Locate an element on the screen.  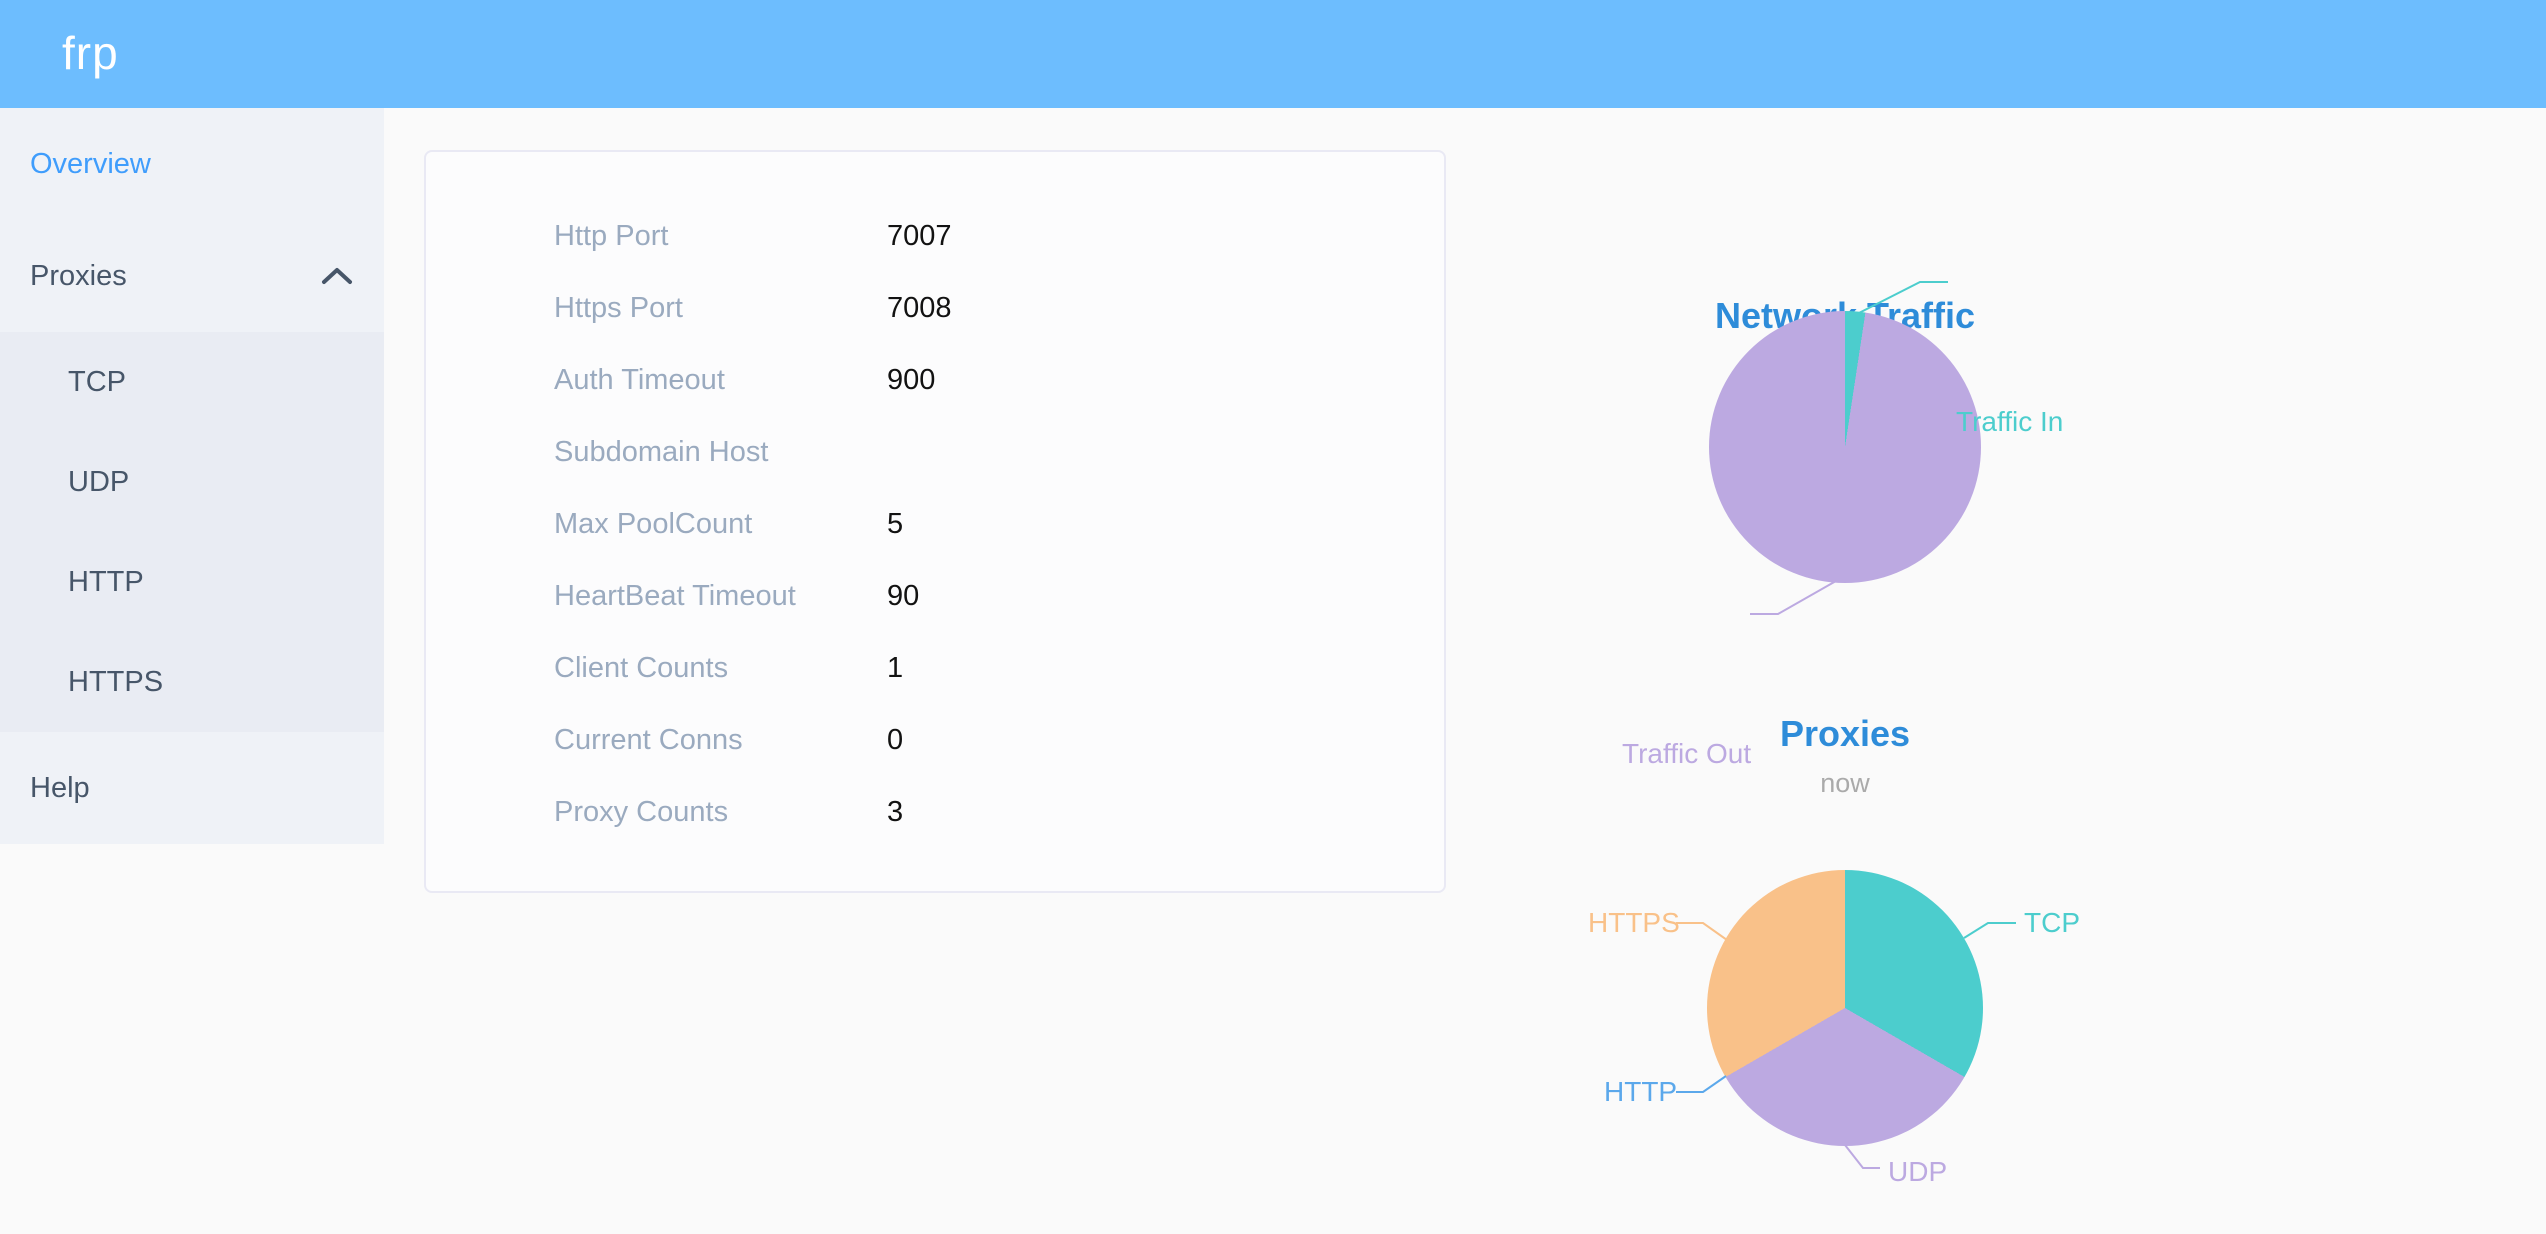
info-row-proxy-counts: Proxy Counts 3 is located at coordinates (935, 812).